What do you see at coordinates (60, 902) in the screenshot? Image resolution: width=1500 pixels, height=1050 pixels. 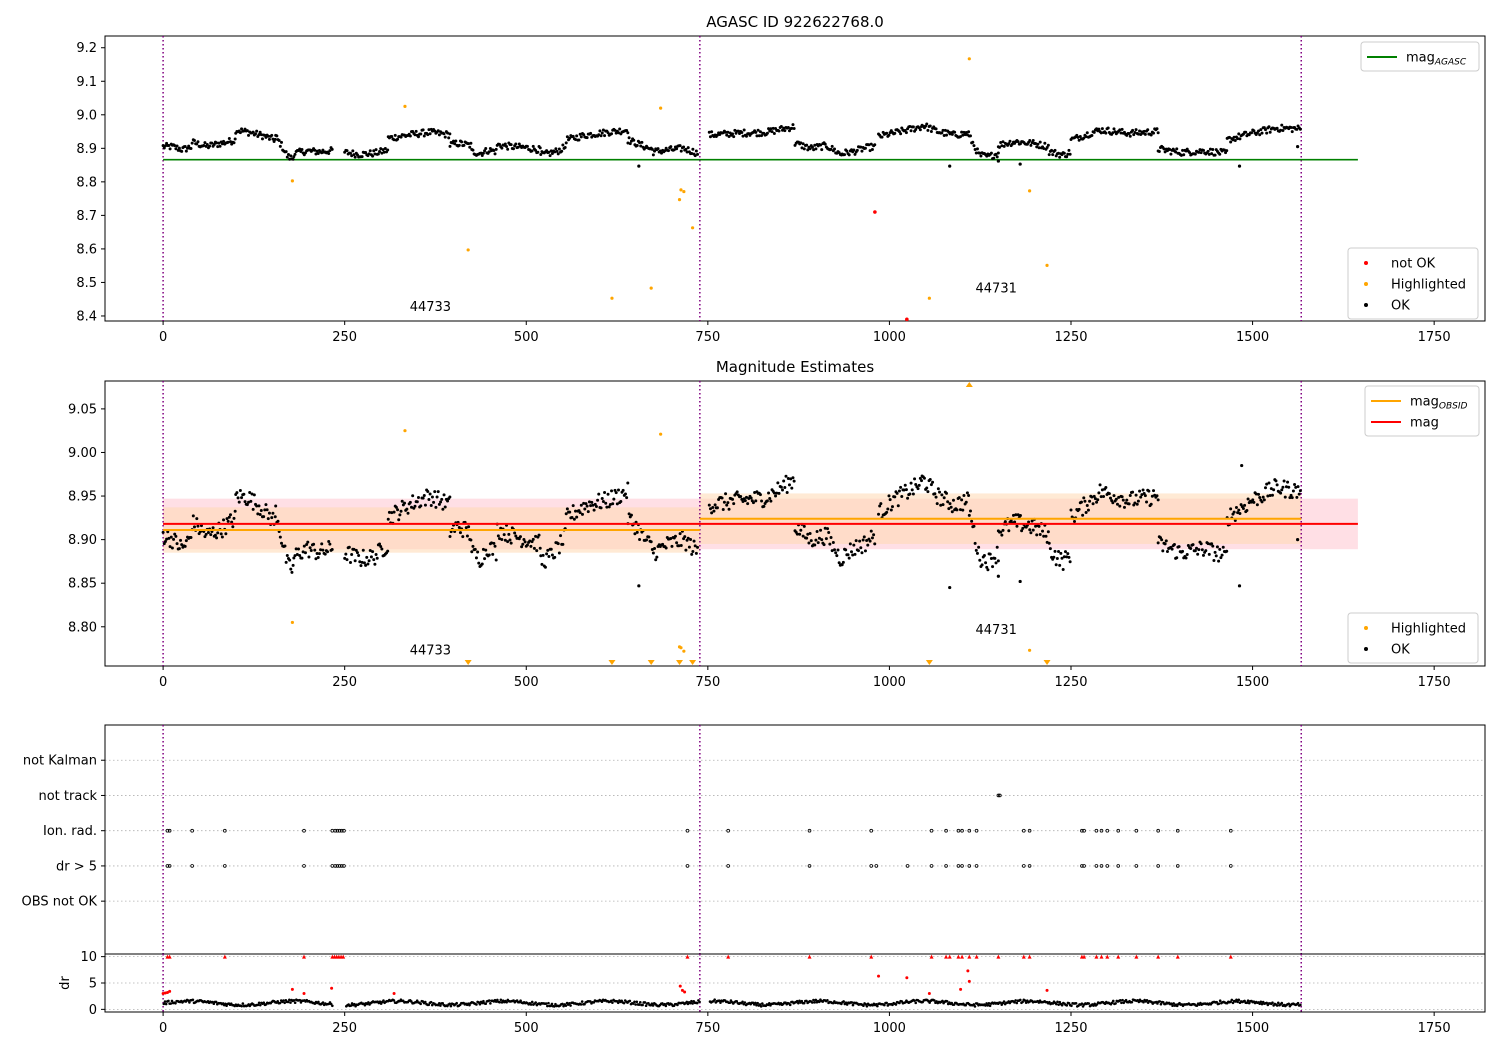 I see `flags-y-tick-label: OBS not OK` at bounding box center [60, 902].